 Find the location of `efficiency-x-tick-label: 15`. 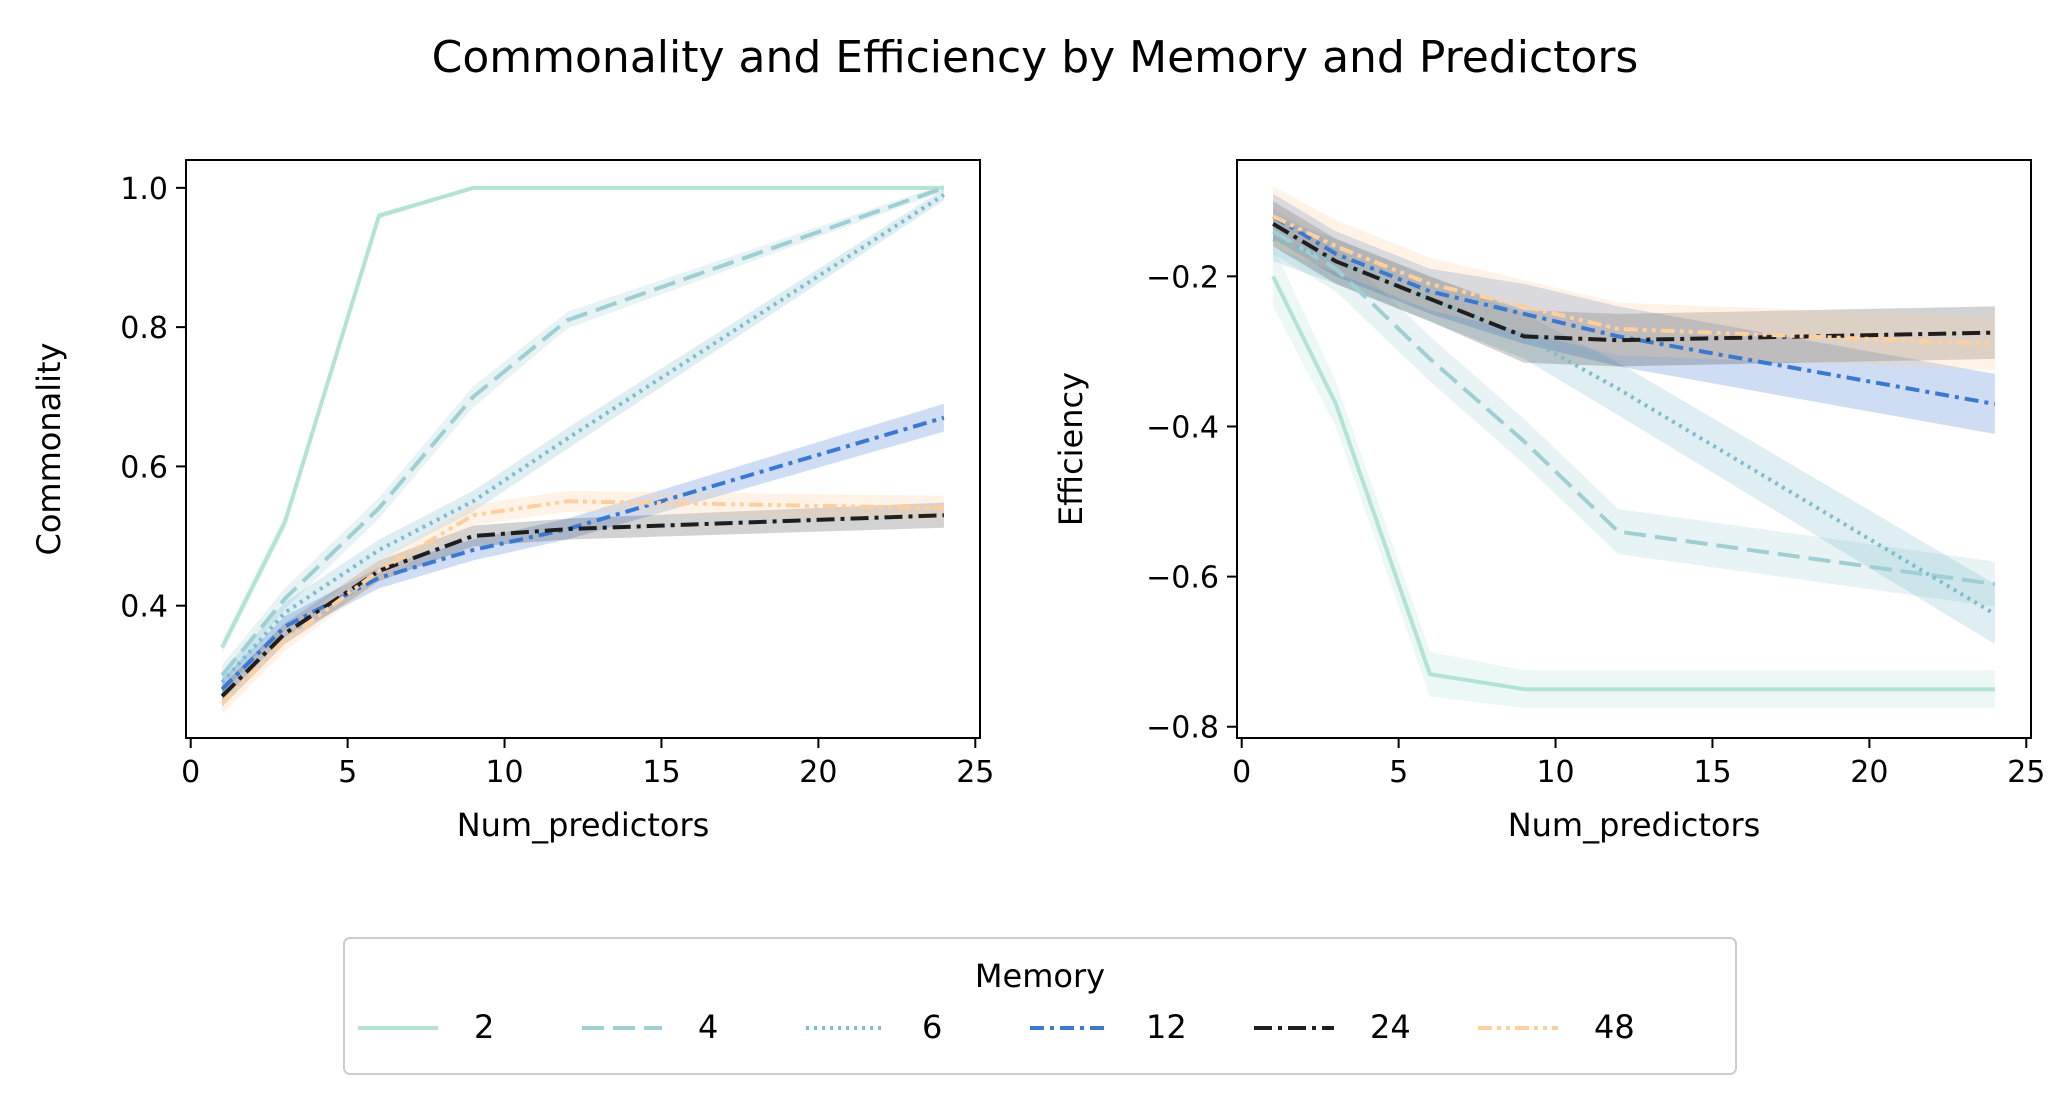

efficiency-x-tick-label: 15 is located at coordinates (1712, 772).